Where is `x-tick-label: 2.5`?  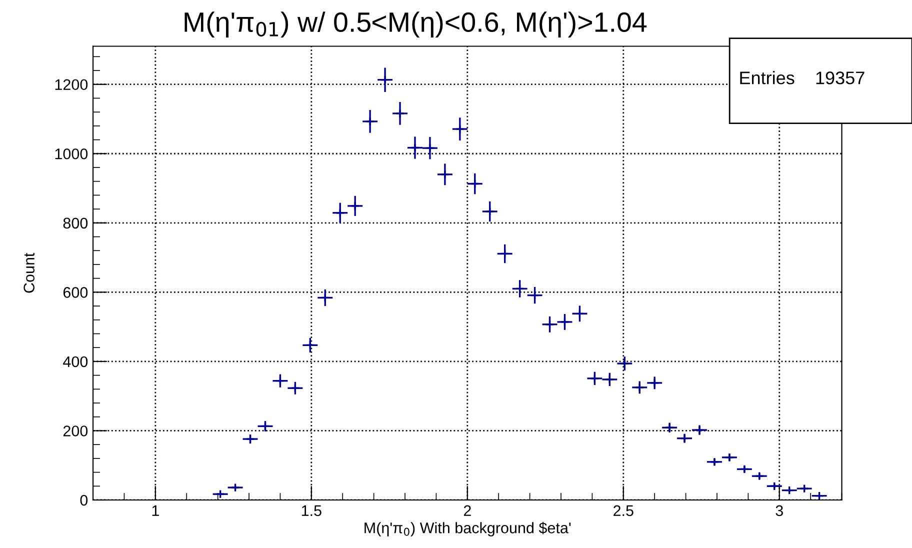
x-tick-label: 2.5 is located at coordinates (624, 510).